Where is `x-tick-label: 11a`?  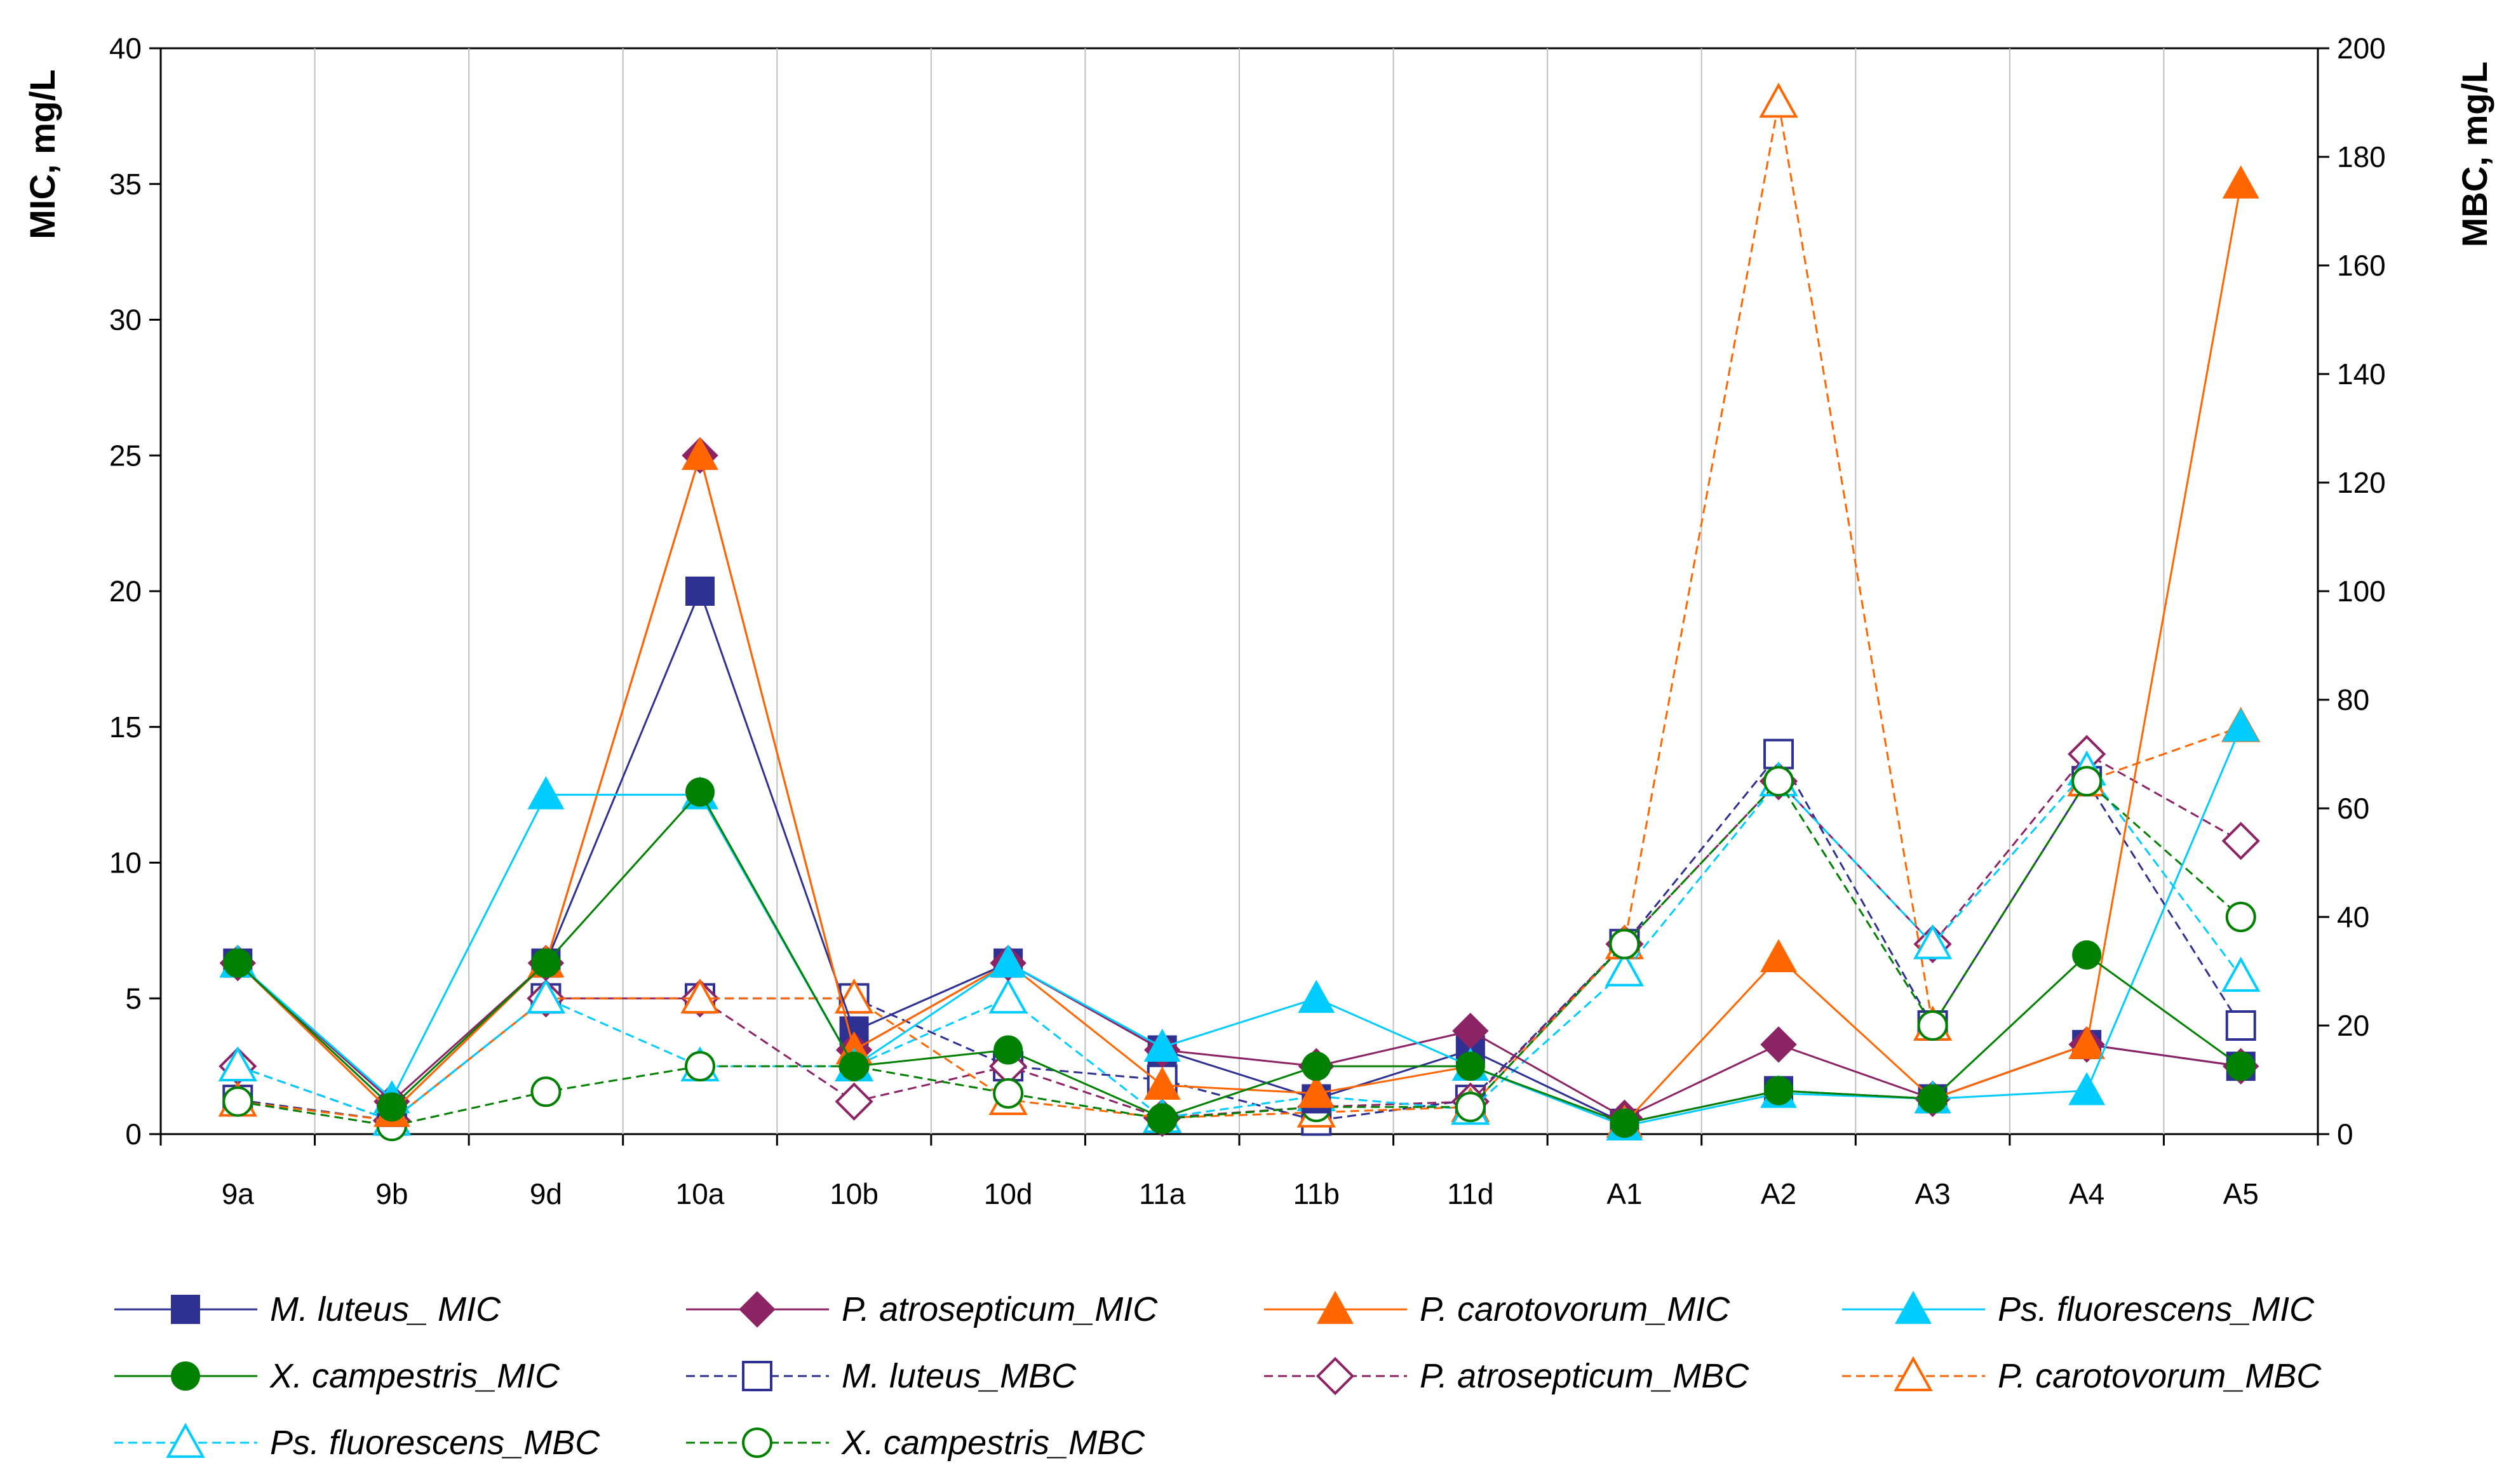 x-tick-label: 11a is located at coordinates (1162, 1193).